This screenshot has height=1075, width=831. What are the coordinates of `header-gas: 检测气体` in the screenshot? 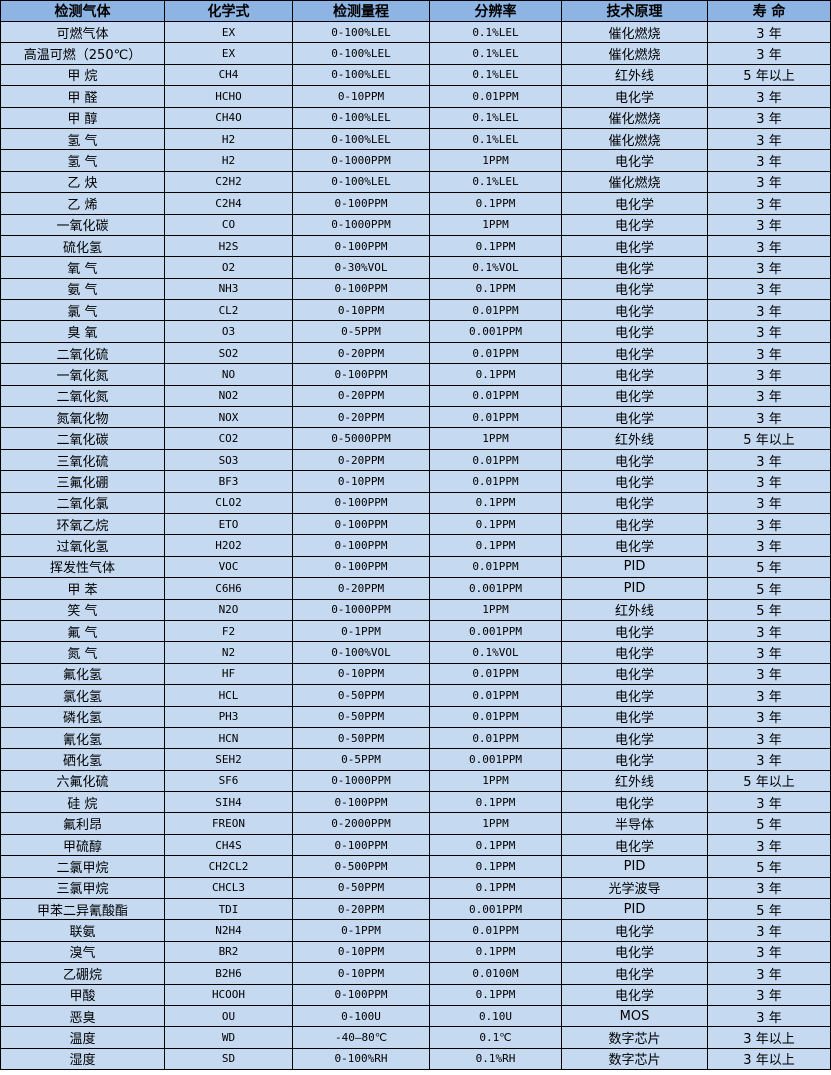 It's located at (82, 11).